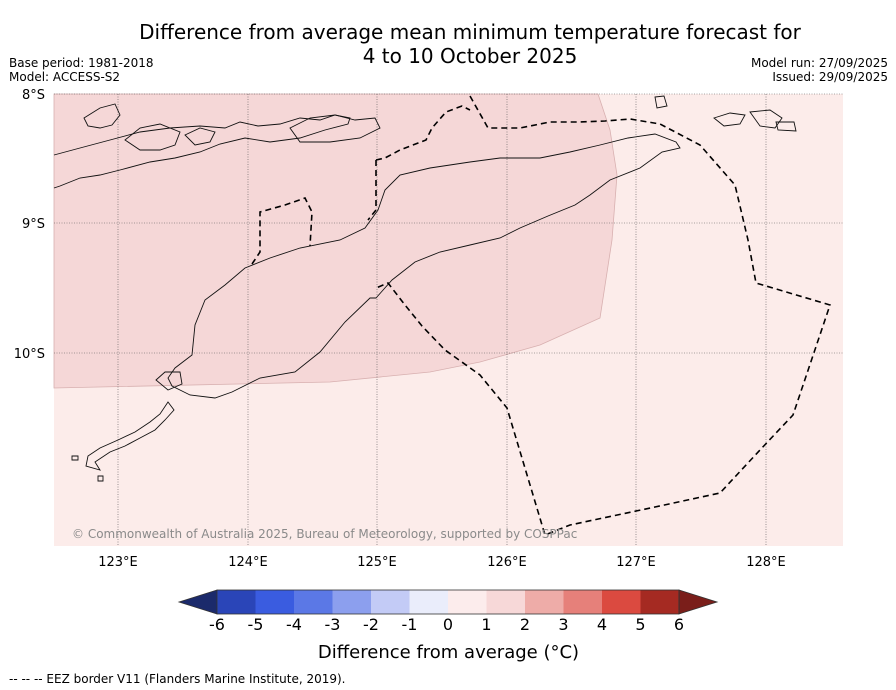 Image resolution: width=896 pixels, height=690 pixels. I want to click on alor-island, so click(335, 128).